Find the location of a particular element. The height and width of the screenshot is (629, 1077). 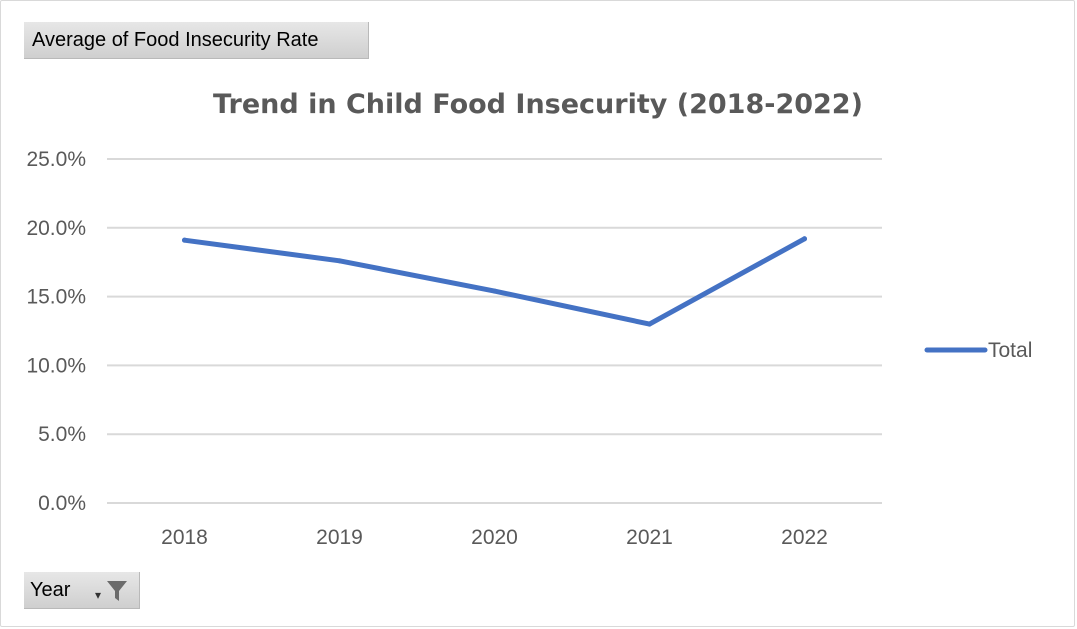

y-tick-label: 5.0% is located at coordinates (62, 434).